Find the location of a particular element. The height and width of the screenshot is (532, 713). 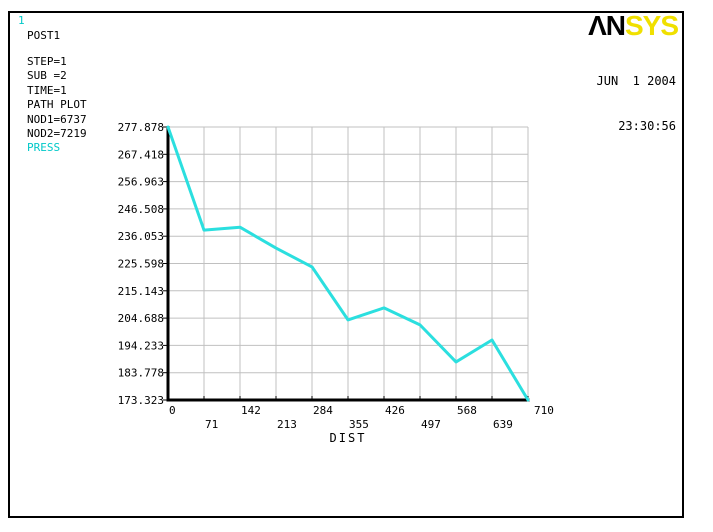

info-node1: NOD1=6737 is located at coordinates (57, 119).